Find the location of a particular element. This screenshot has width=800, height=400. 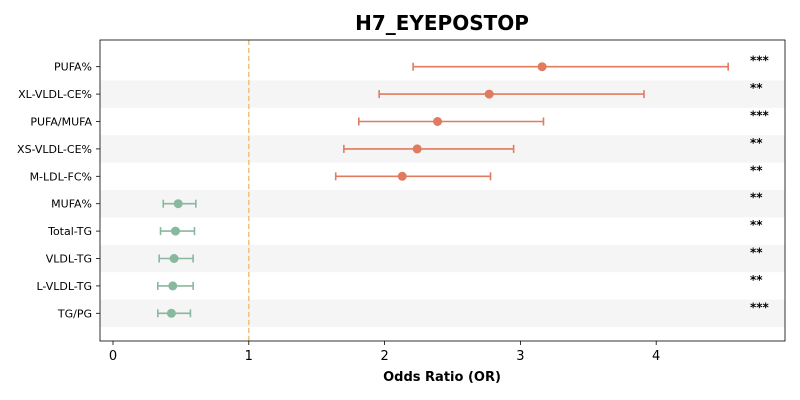

row-tg-pg: *** is located at coordinates (463, 309).